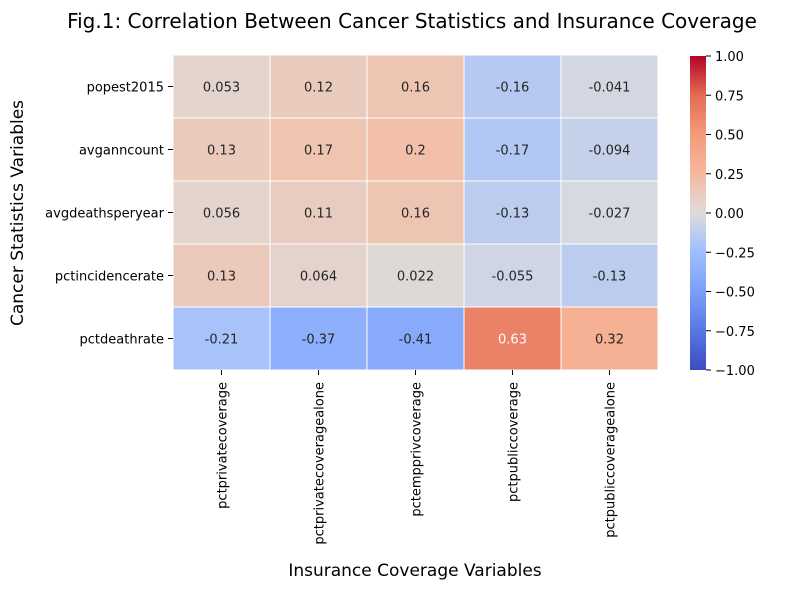  I want to click on colorbar-tick-label: −0.25, so click(735, 253).